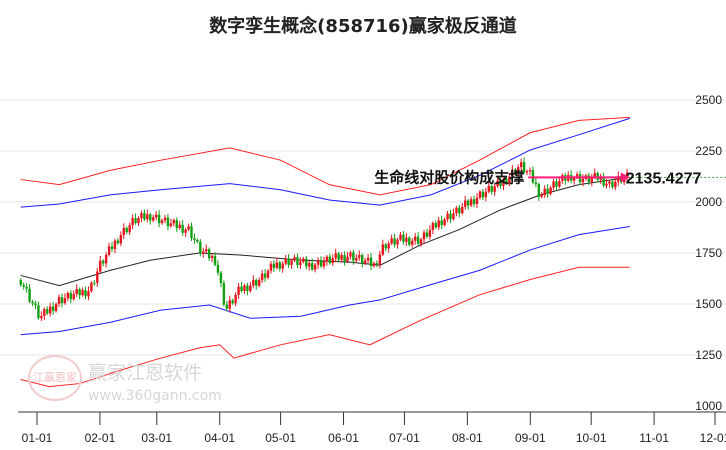 The width and height of the screenshot is (726, 450). Describe the element at coordinates (363, 26) in the screenshot. I see `chart-title: 数字孪生概念(858716)赢家极反通道` at that location.